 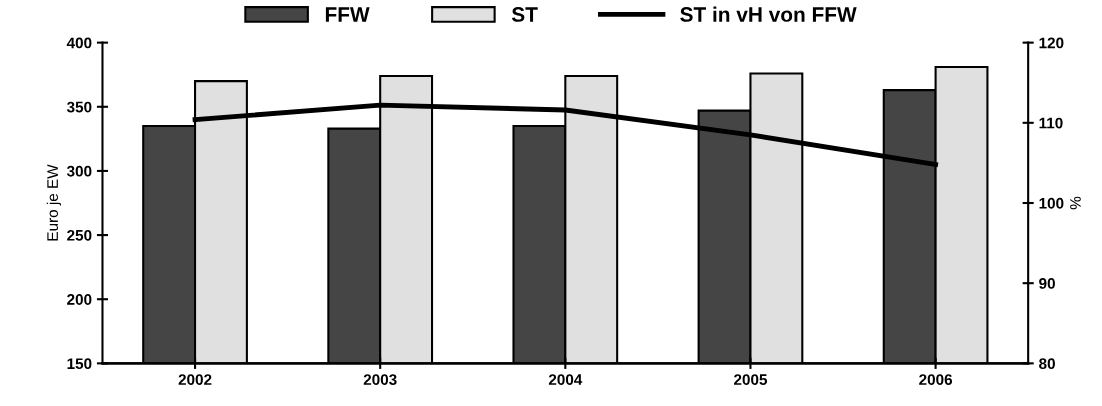 What do you see at coordinates (1075, 203) in the screenshot?
I see `y2-axis-title: %` at bounding box center [1075, 203].